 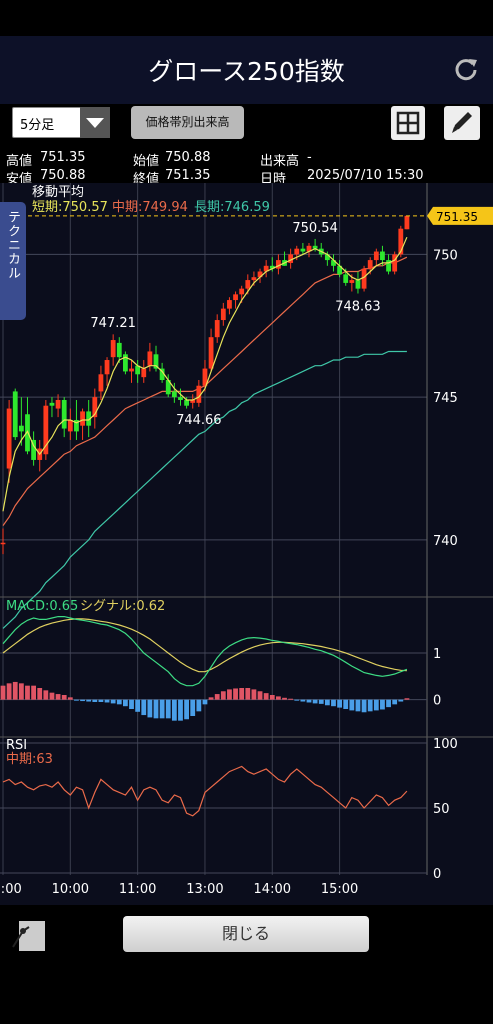 What do you see at coordinates (445, 255) in the screenshot?
I see `price-tick-label: 750` at bounding box center [445, 255].